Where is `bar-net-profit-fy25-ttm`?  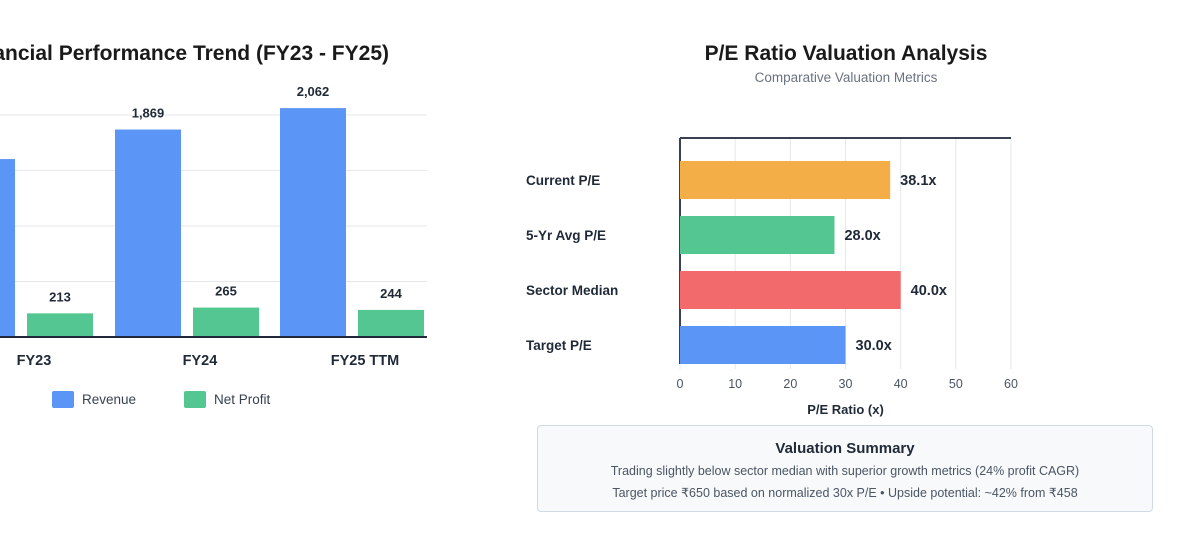
bar-net-profit-fy25-ttm is located at coordinates (391, 323).